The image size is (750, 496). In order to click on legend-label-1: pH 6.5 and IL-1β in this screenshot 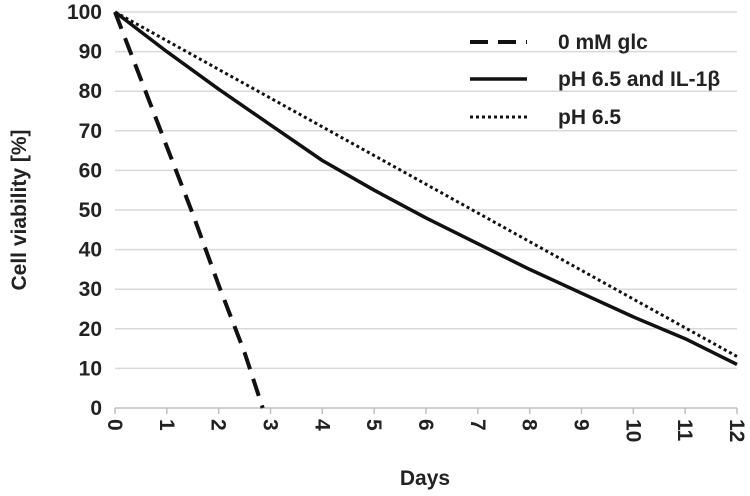, I will do `click(639, 79)`.